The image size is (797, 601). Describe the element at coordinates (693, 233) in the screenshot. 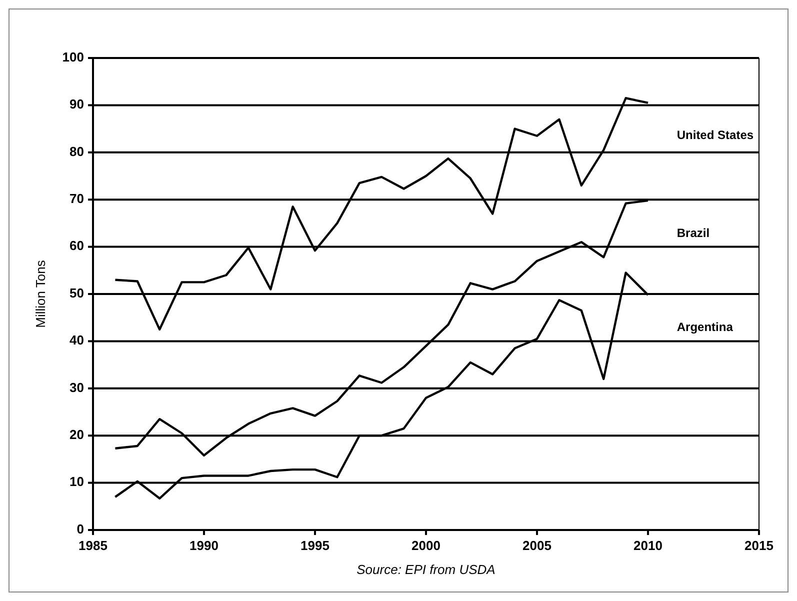

I see `text: Brazil` at that location.